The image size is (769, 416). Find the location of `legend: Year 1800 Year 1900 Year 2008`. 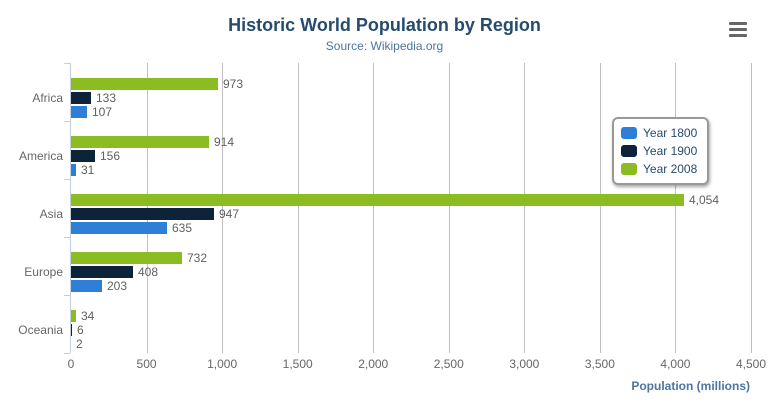

legend: Year 1800 Year 1900 Year 2008 is located at coordinates (661, 151).